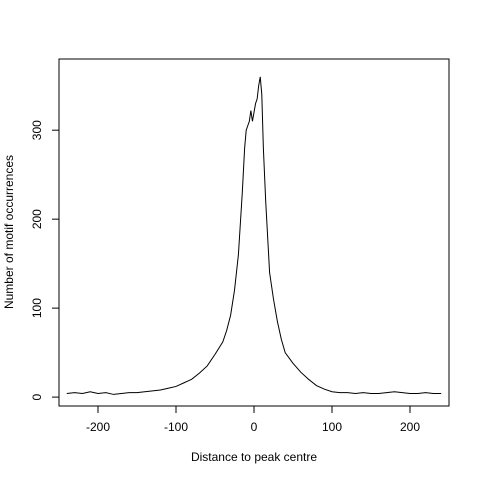  Describe the element at coordinates (176, 427) in the screenshot. I see `x-tick-label: -100` at that location.